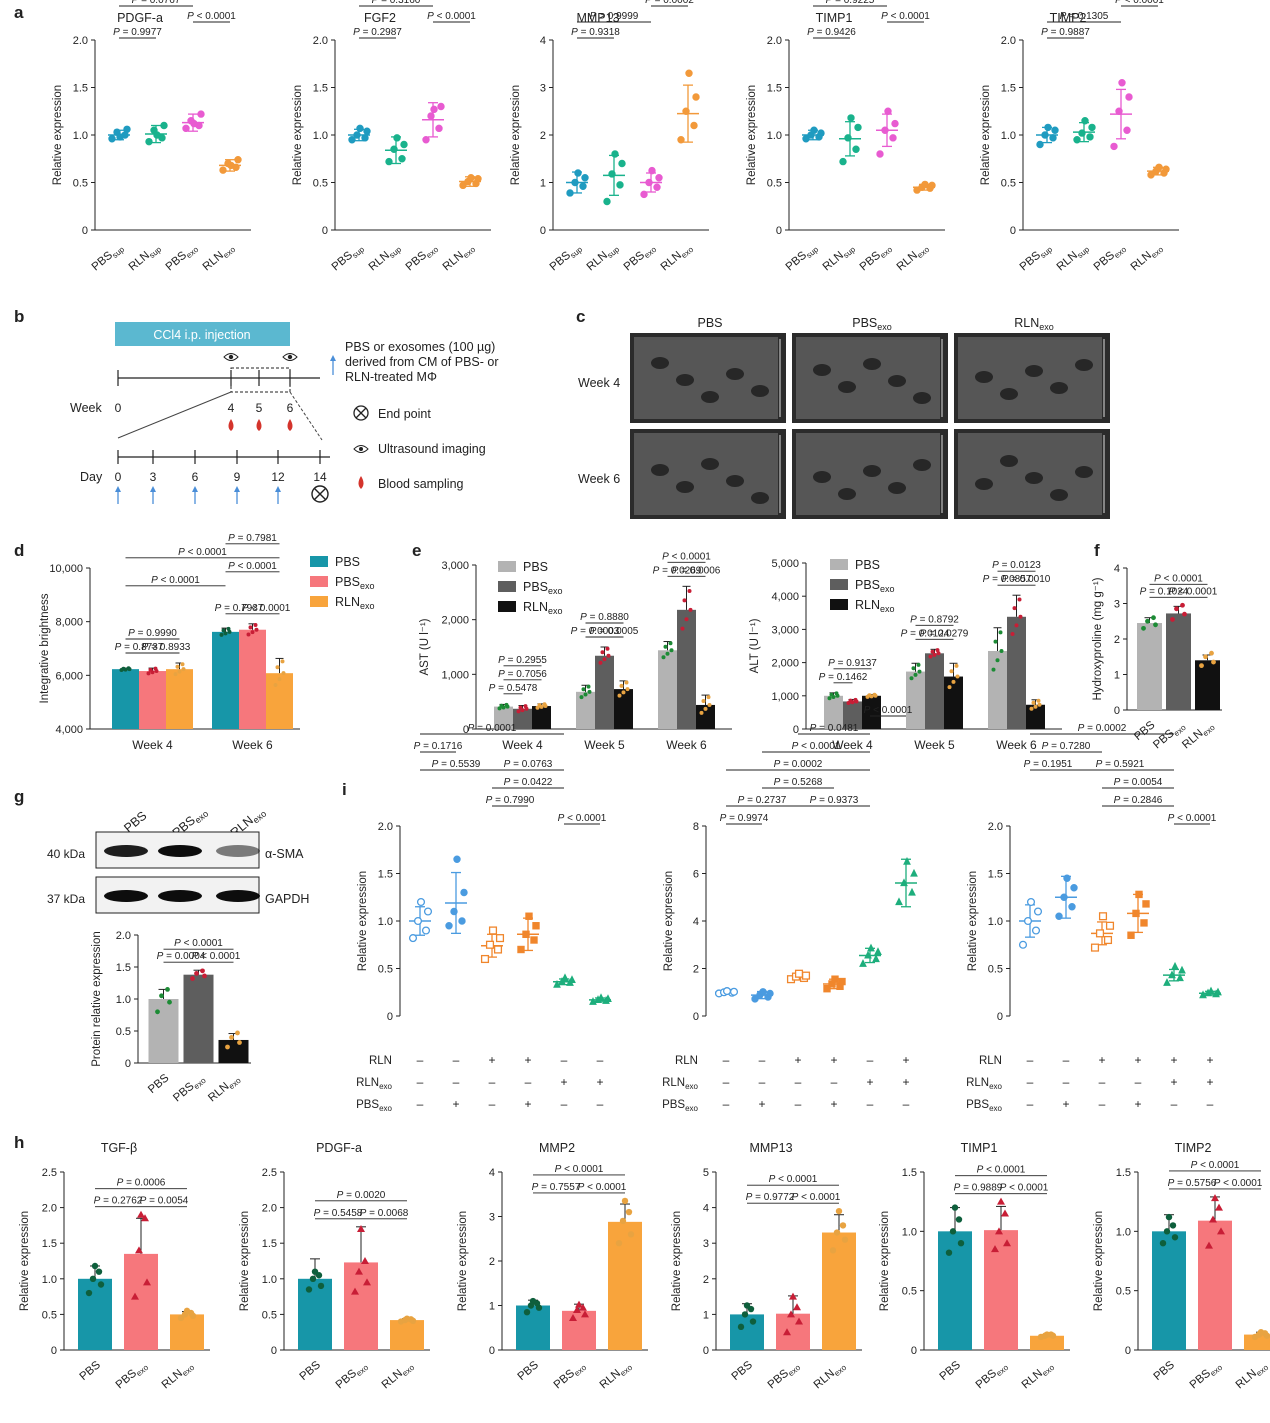 Image resolution: width=1270 pixels, height=1423 pixels. Describe the element at coordinates (680, 1084) in the screenshot. I see `treatment-label: RLNexo` at that location.